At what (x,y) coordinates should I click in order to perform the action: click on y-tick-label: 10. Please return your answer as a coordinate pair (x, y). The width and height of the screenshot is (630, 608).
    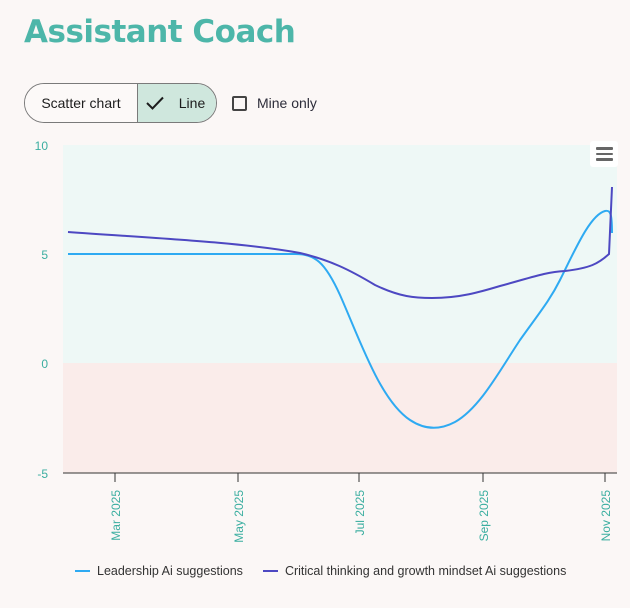
    Looking at the image, I should click on (42, 146).